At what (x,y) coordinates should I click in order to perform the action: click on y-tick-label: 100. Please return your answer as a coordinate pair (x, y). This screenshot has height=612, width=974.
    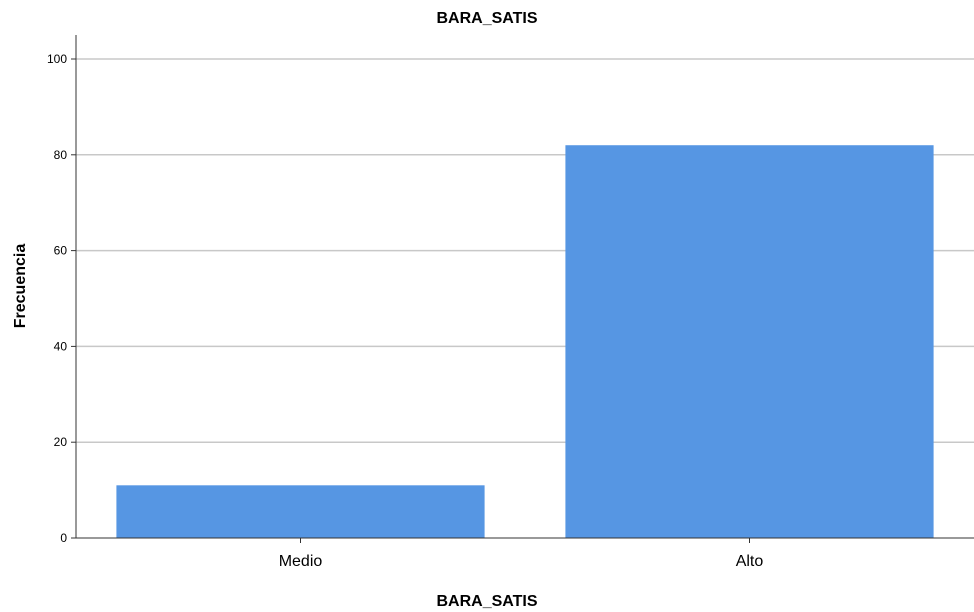
    Looking at the image, I should click on (57, 59).